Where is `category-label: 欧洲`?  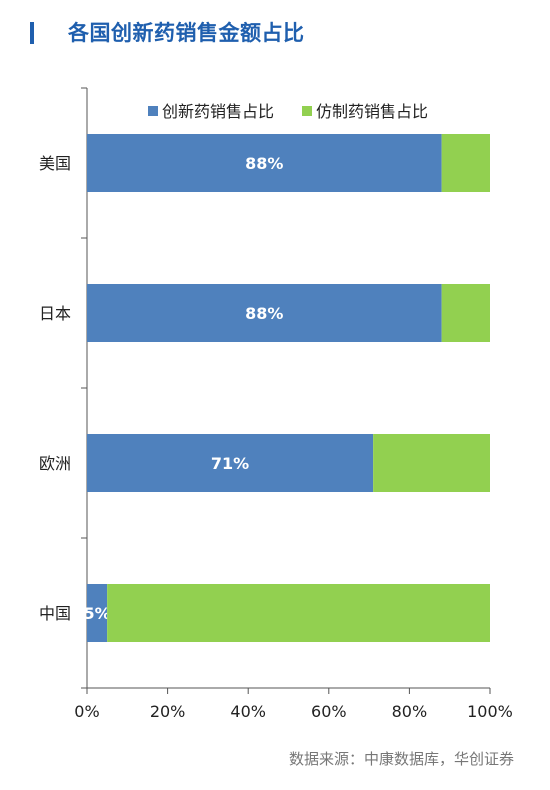
category-label: 欧洲 is located at coordinates (55, 463).